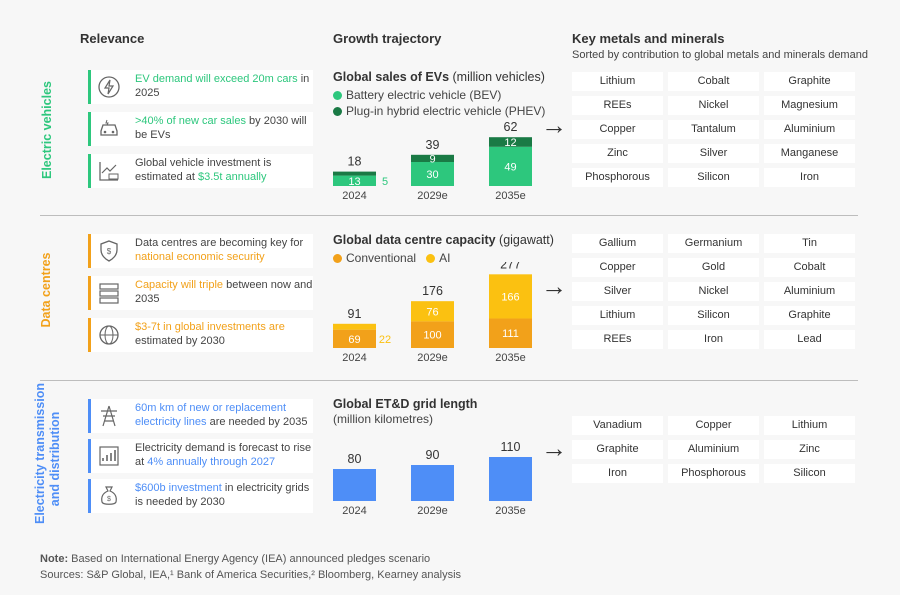 This screenshot has height=595, width=900. Describe the element at coordinates (617, 425) in the screenshot. I see `mineral-chip: Vanadium` at that location.